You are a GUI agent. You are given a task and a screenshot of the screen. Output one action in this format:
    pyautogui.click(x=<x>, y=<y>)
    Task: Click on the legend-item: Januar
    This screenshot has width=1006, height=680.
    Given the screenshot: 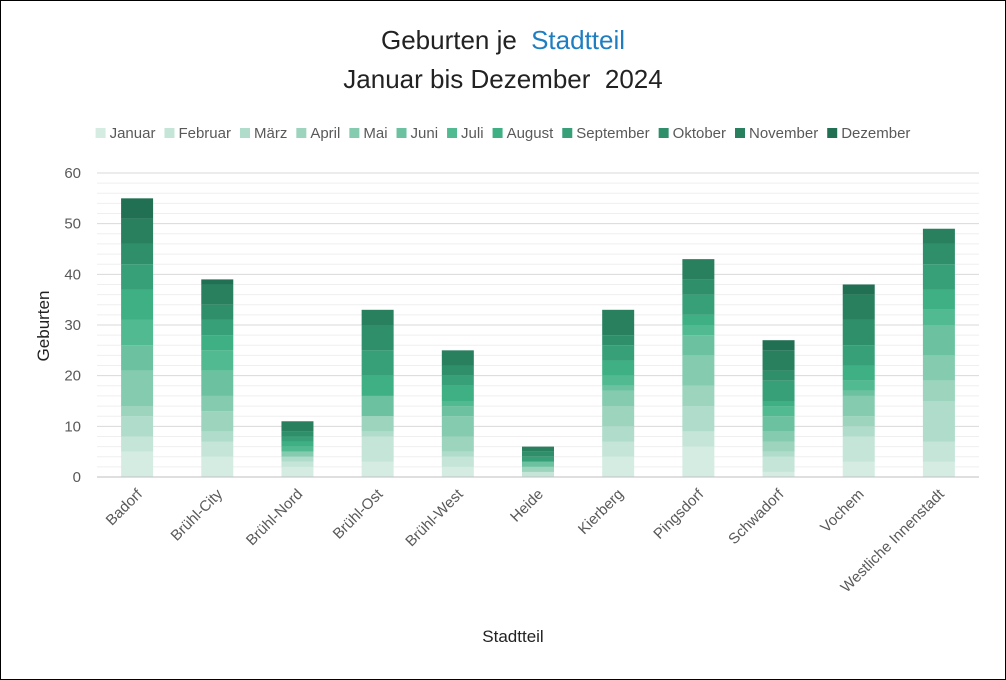 What is the action you would take?
    pyautogui.click(x=125, y=133)
    